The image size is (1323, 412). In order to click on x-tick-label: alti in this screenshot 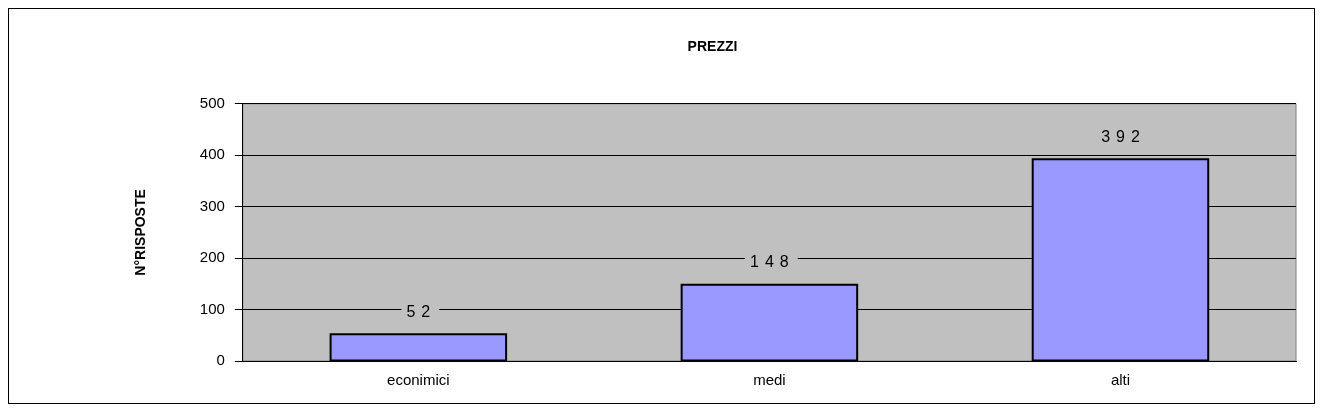, I will do `click(1120, 380)`.